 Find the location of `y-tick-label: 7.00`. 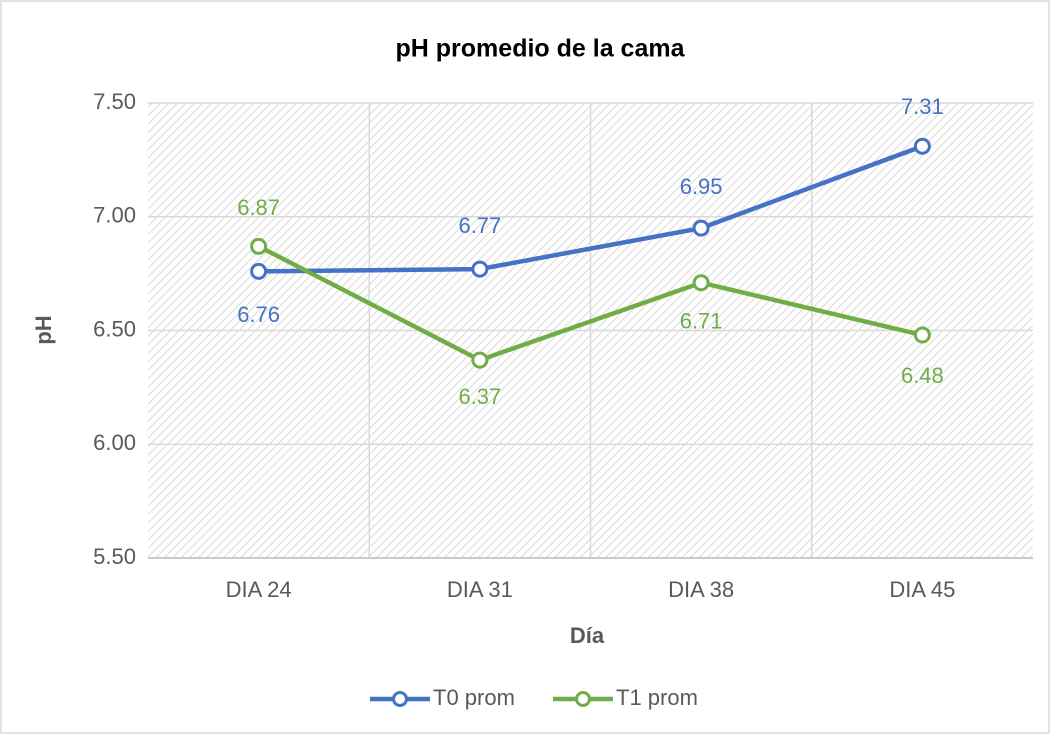

y-tick-label: 7.00 is located at coordinates (114, 215).